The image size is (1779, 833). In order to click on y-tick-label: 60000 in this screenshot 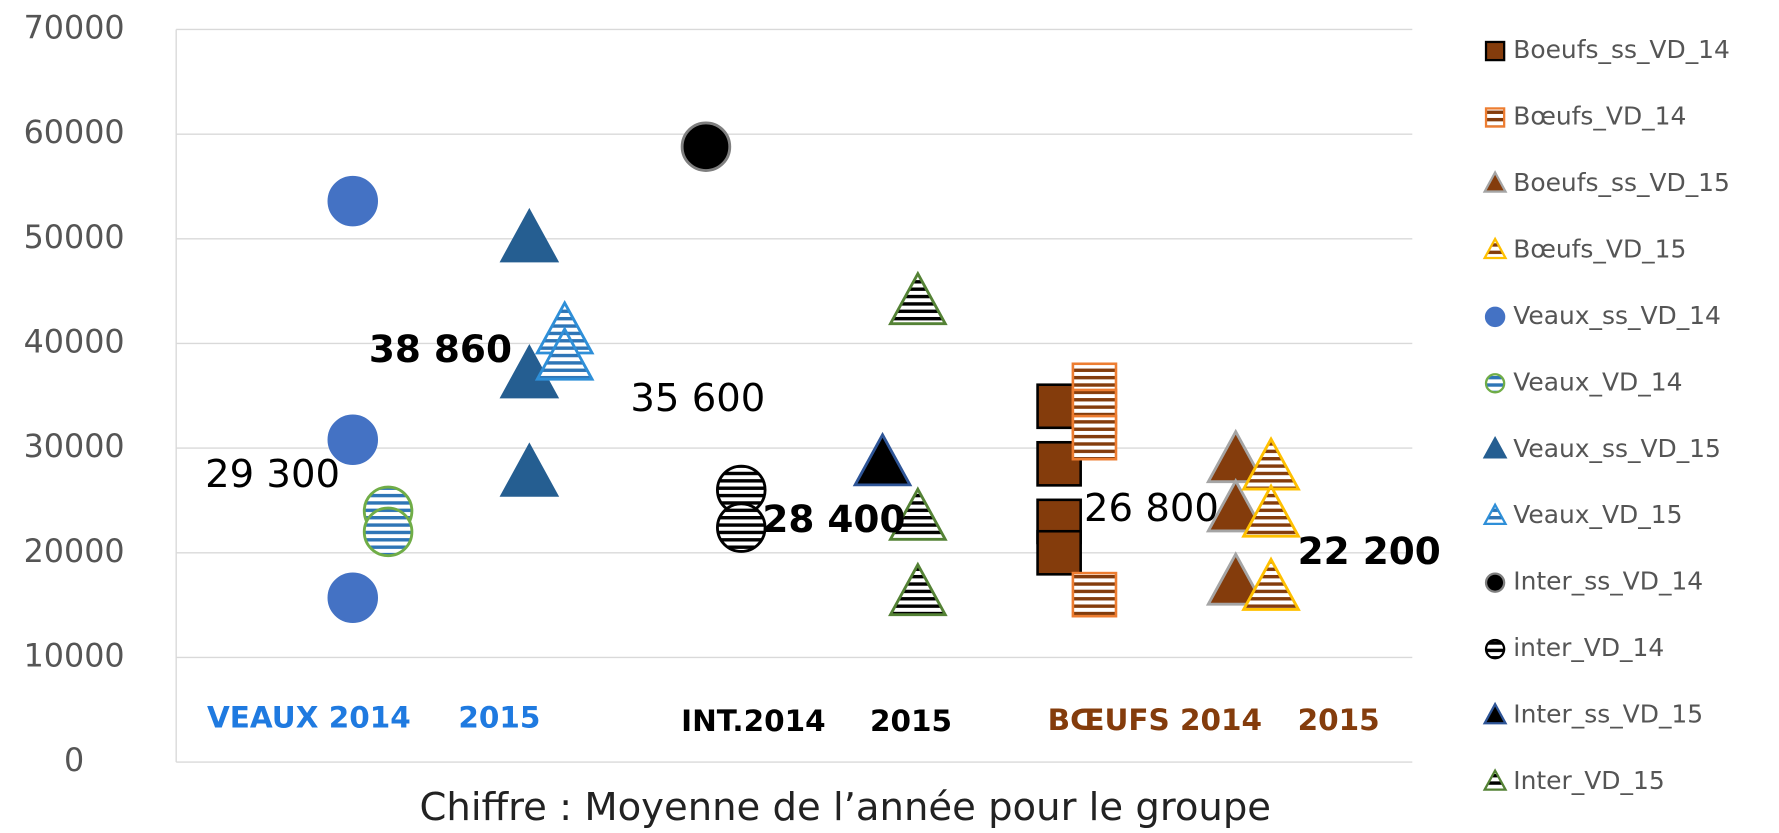, I will do `click(74, 133)`.